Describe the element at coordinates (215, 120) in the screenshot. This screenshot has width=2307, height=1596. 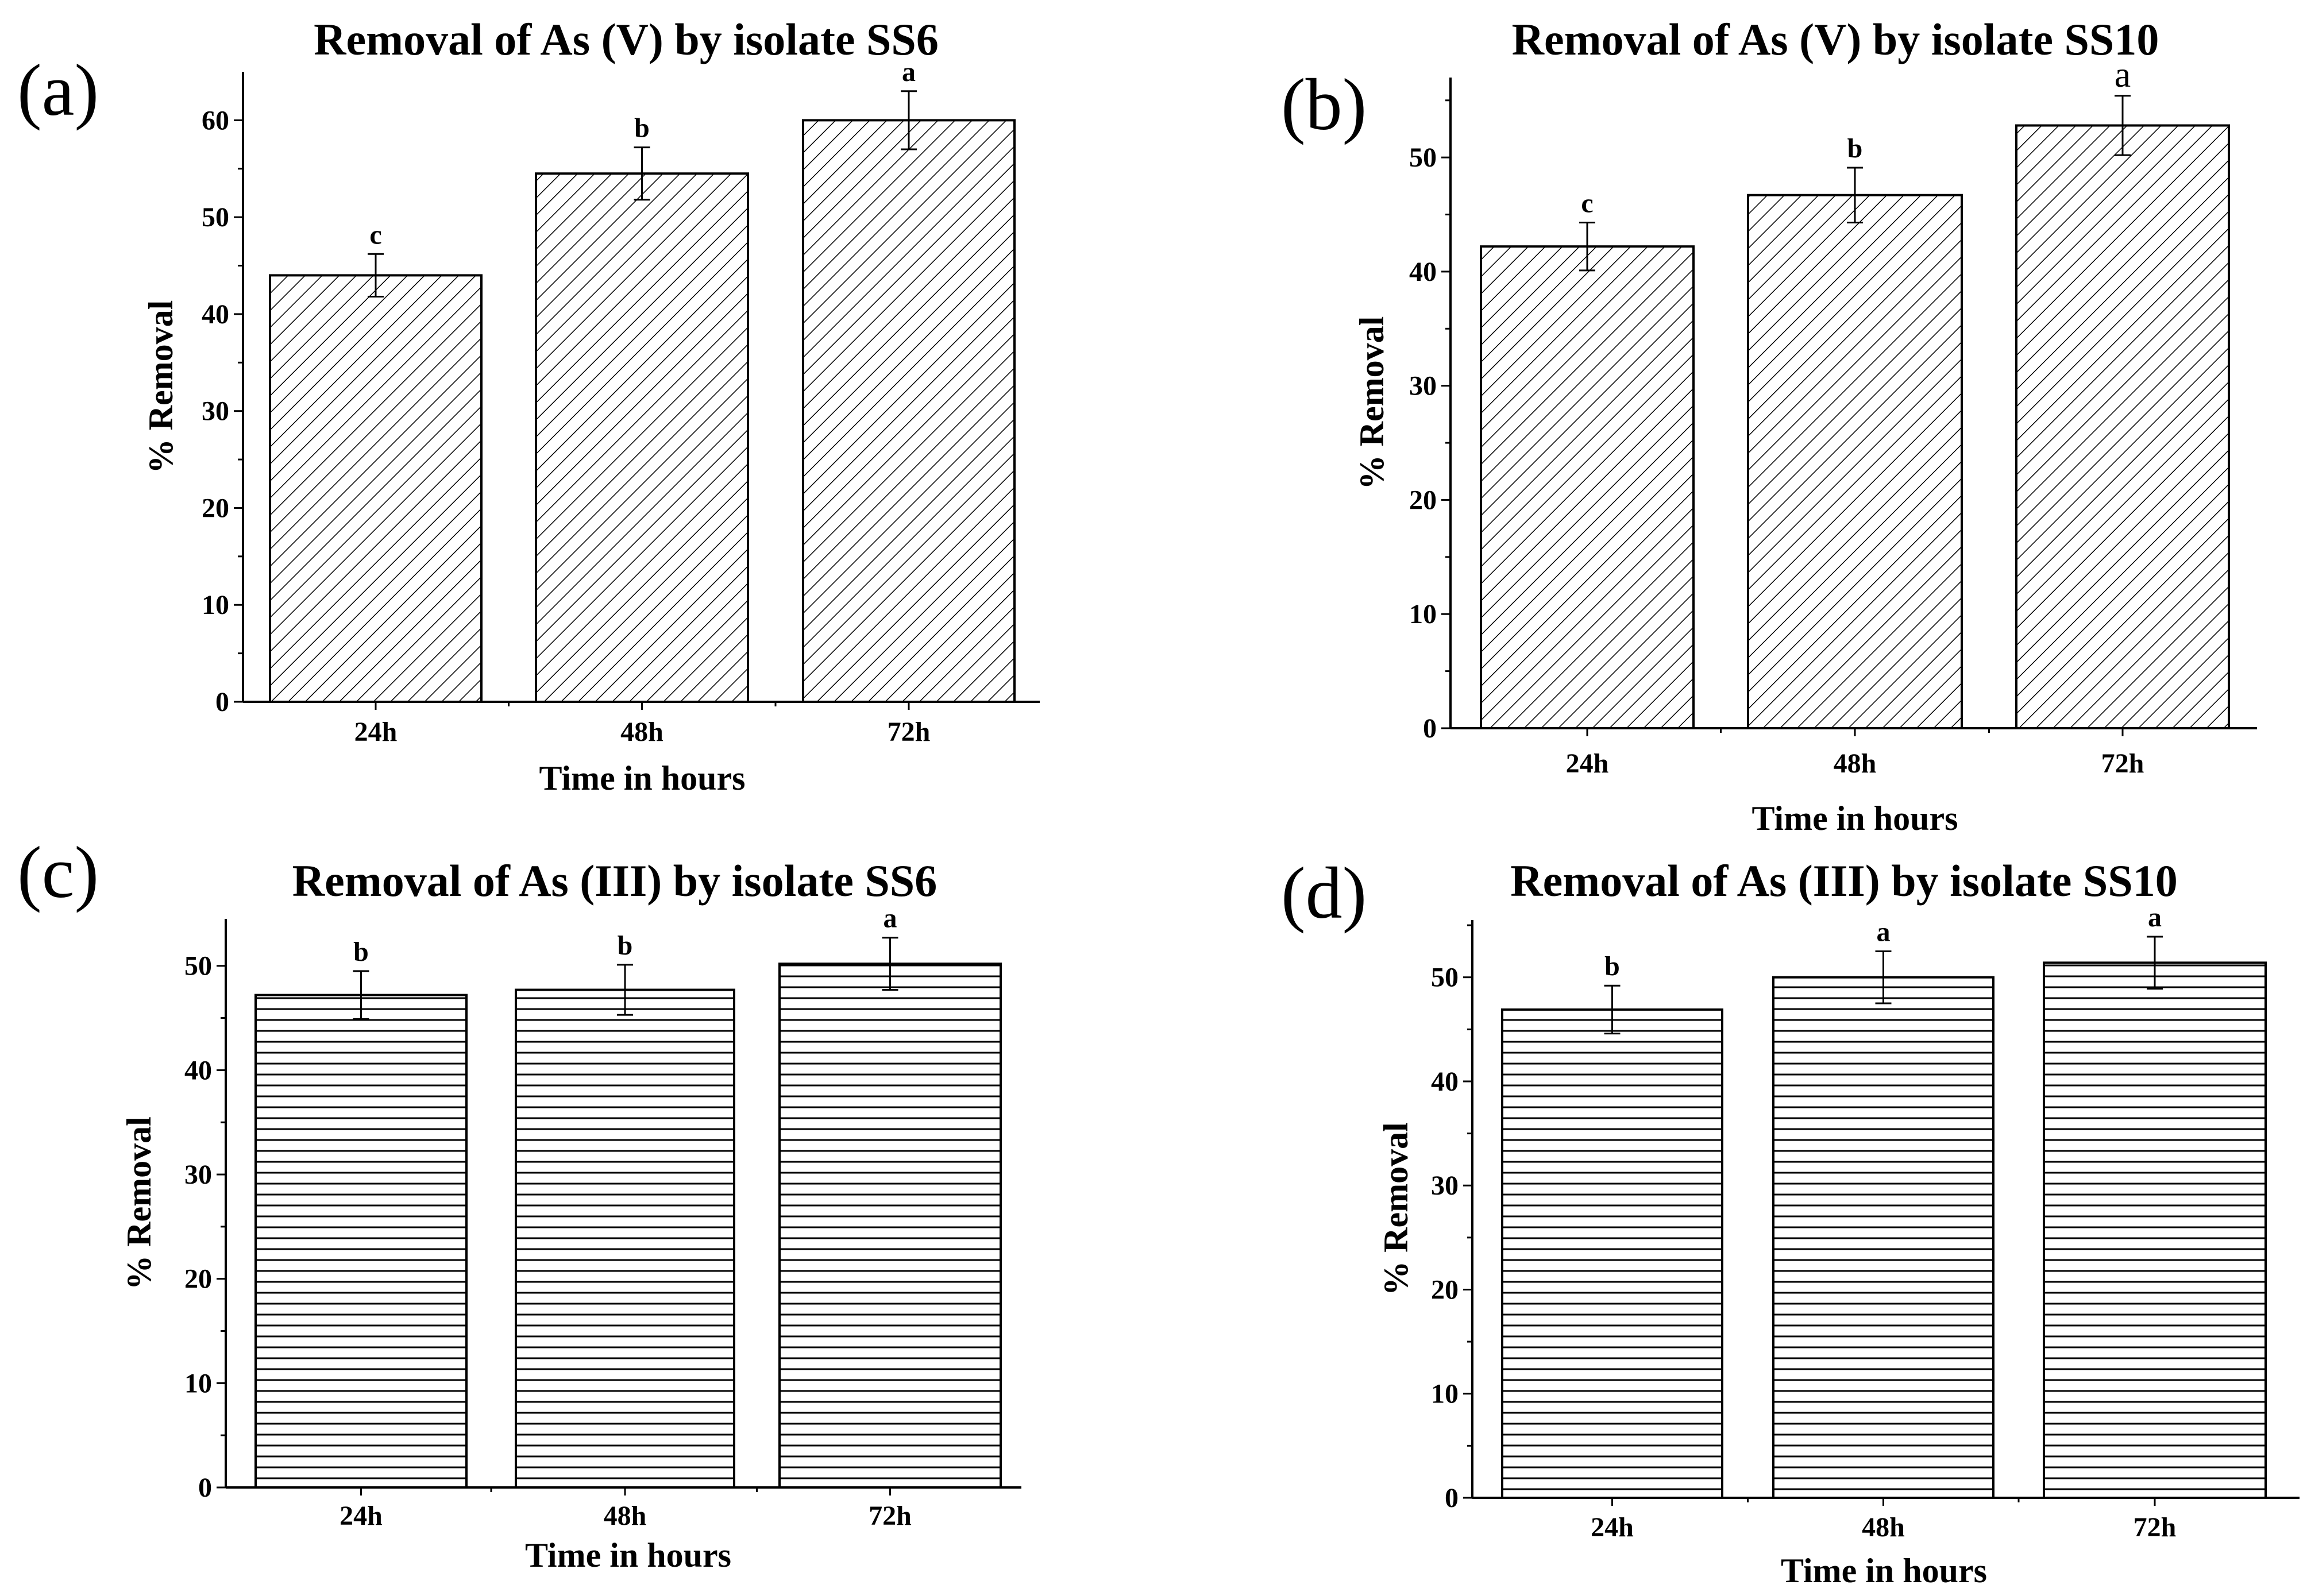
I see `y-tick-label: 60` at that location.